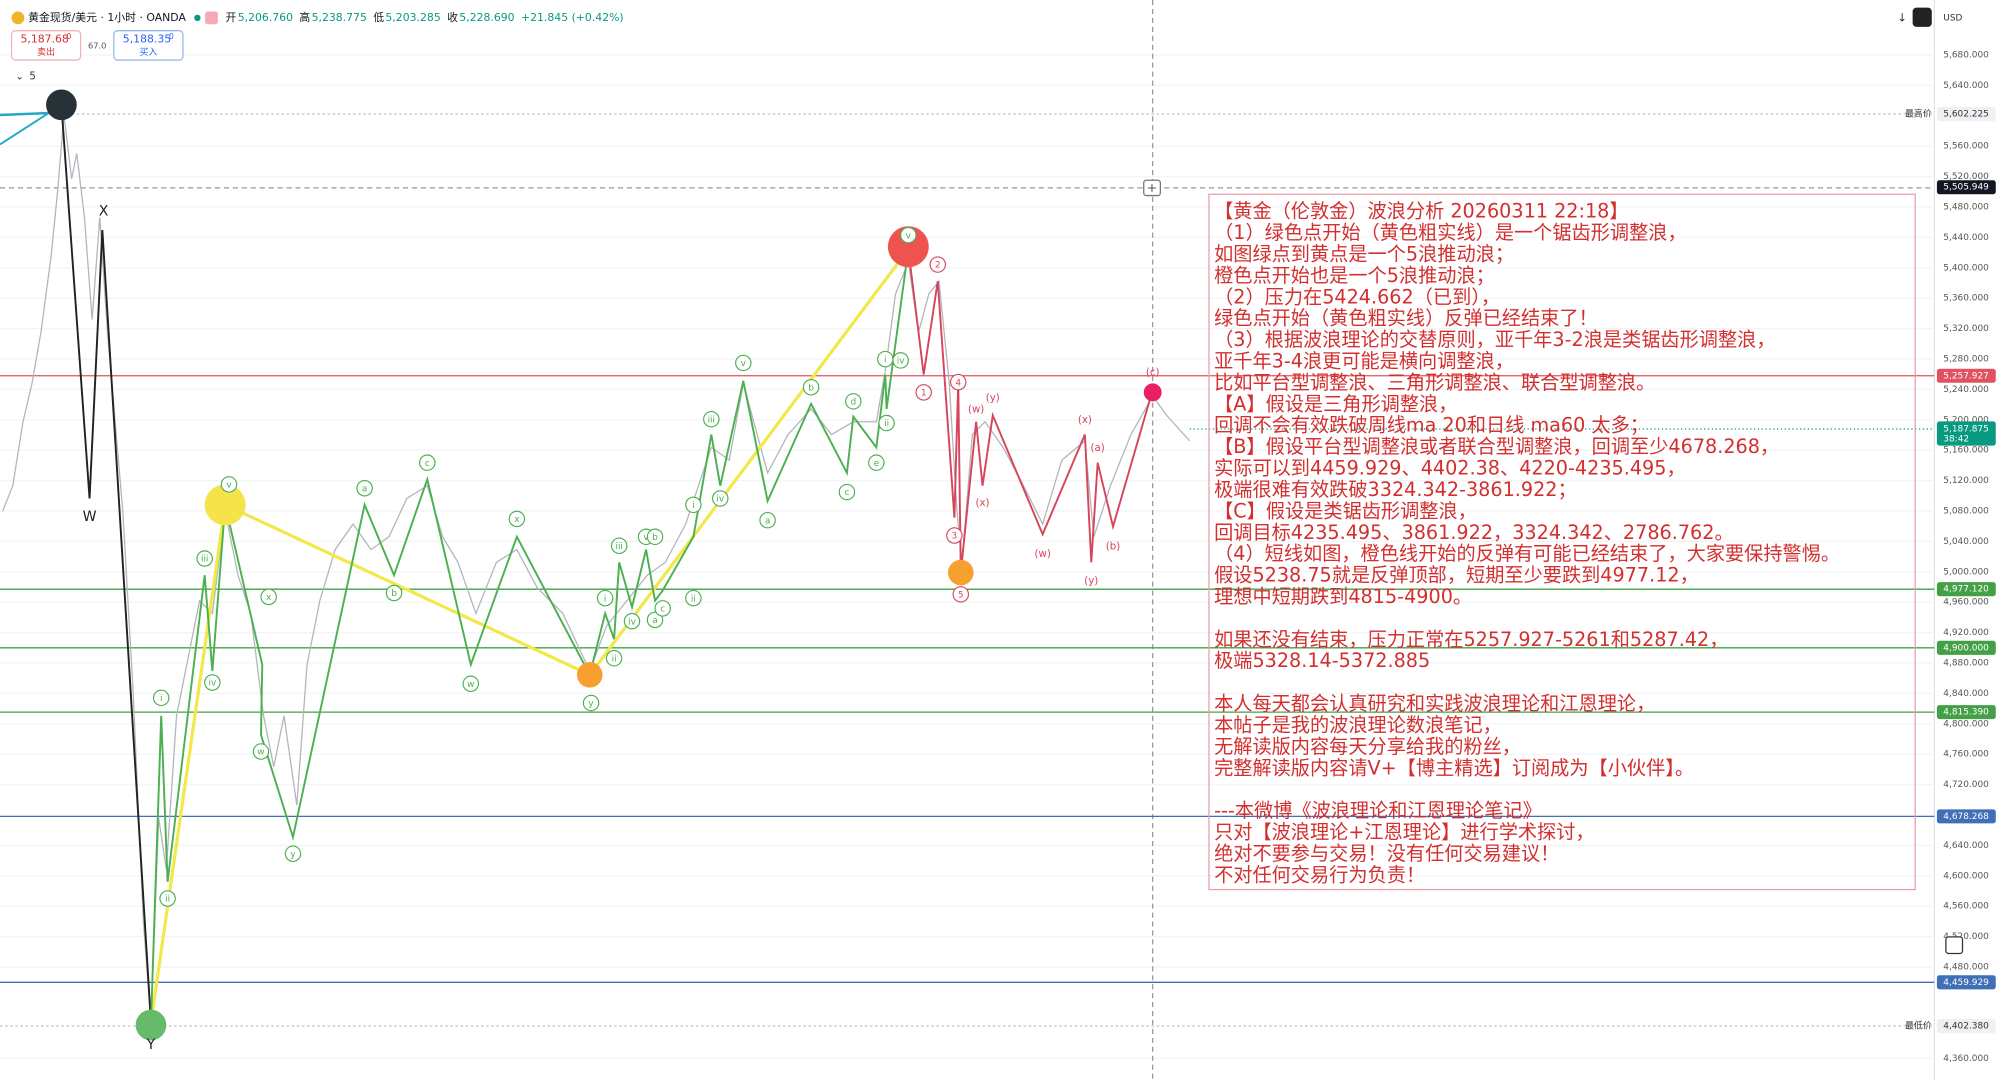 The image size is (2006, 1080). Describe the element at coordinates (1966, 590) in the screenshot. I see `price-level-label: 4,977.120` at that location.